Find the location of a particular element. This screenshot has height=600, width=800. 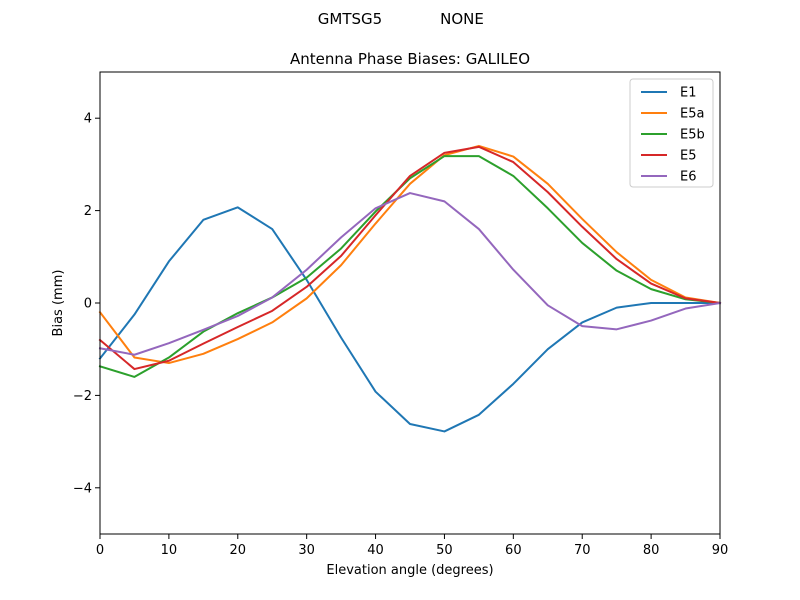

x-tick-label: 90 is located at coordinates (720, 550).